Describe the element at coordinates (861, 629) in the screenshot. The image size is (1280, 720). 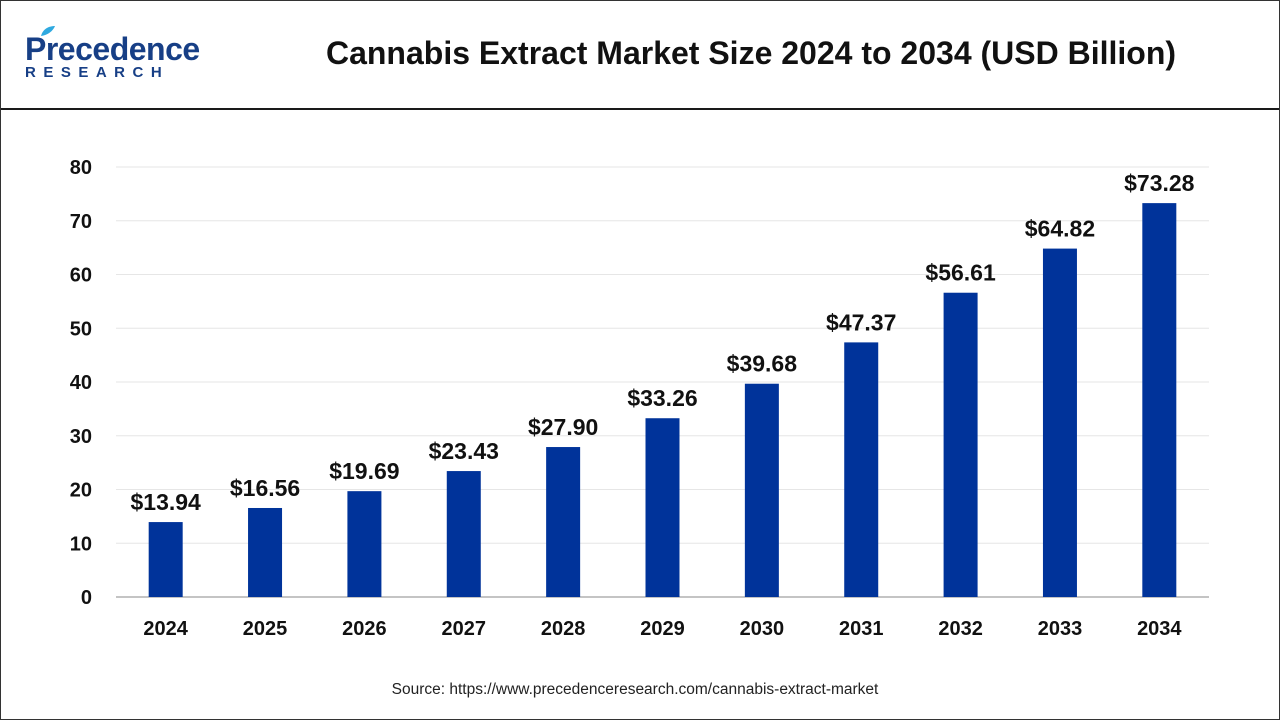
I see `x-tick-label: 2031` at that location.